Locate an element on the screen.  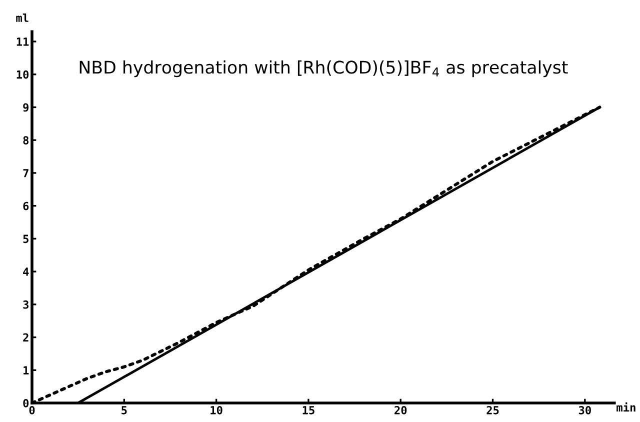
x-tick-label: 30 is located at coordinates (584, 410).